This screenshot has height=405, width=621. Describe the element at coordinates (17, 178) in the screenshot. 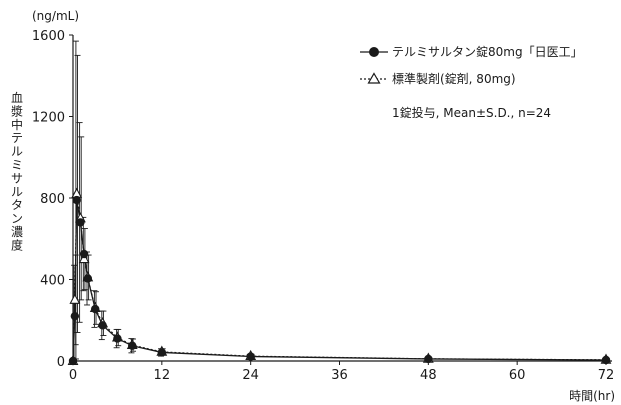

I see `y-axis-title-char: サ` at that location.